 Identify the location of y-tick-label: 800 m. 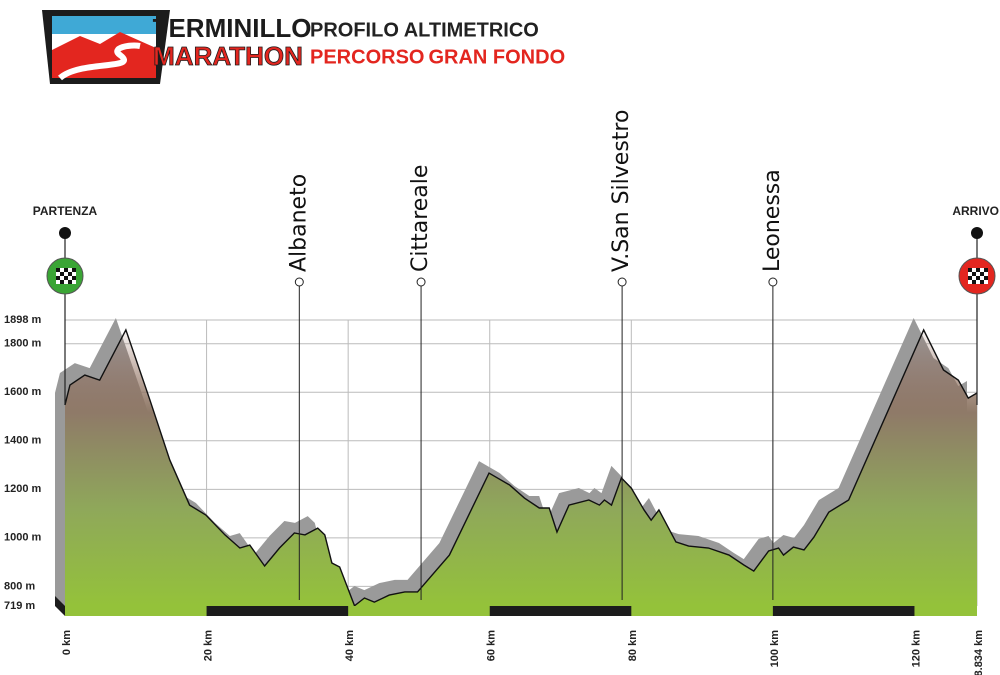
(19, 586).